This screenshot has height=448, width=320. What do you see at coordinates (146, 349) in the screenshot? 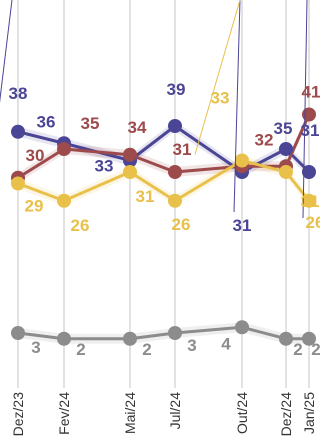
I see `gray-label-2: 2` at bounding box center [146, 349].